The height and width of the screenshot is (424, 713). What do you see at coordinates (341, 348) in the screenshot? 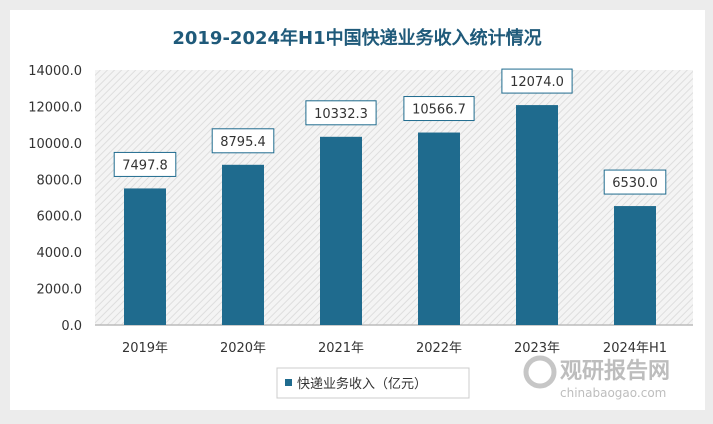
I see `x-tick-label: 2021年` at bounding box center [341, 348].